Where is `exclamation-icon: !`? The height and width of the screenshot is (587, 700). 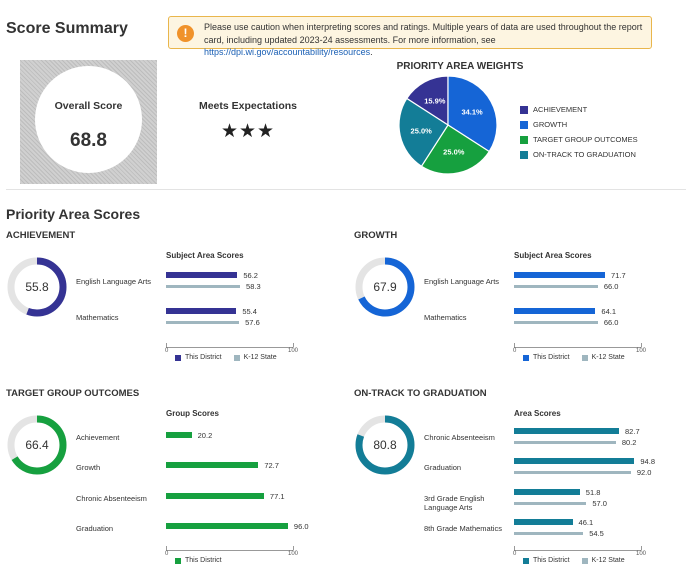
exclamation-icon: ! is located at coordinates (185, 33).